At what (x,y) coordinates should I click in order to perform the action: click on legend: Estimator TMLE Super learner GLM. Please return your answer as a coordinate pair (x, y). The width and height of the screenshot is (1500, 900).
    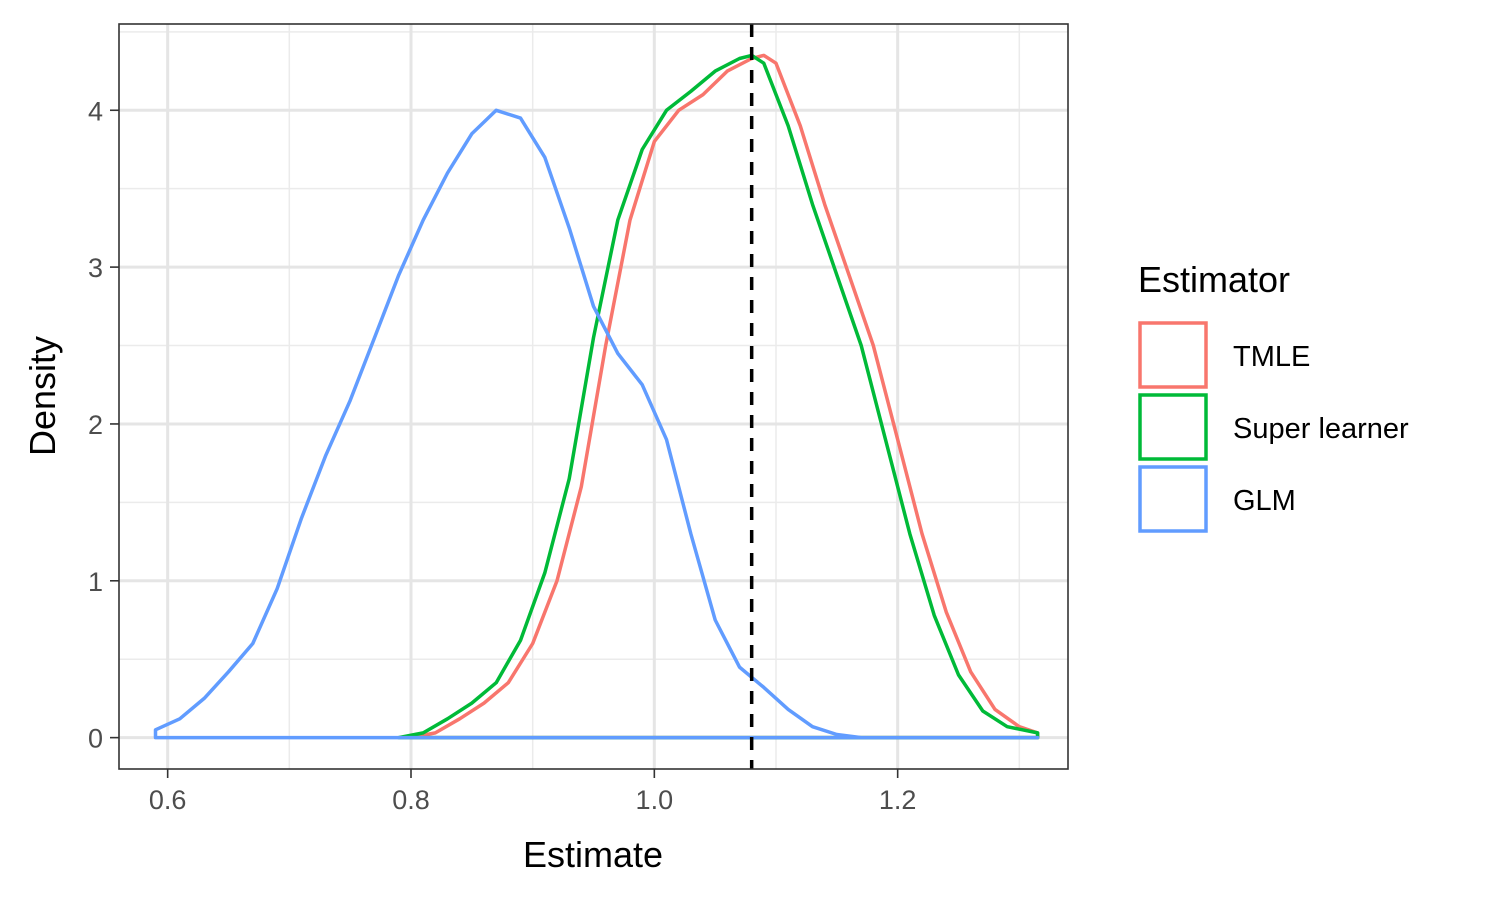
    Looking at the image, I should click on (1273, 396).